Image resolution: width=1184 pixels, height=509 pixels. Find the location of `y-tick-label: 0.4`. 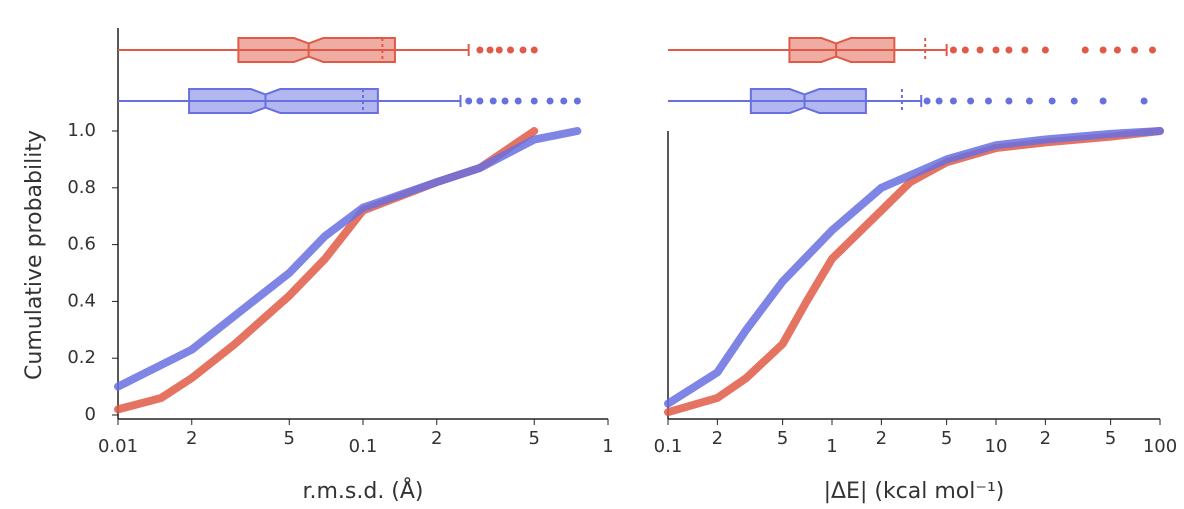

y-tick-label: 0.4 is located at coordinates (81, 300).